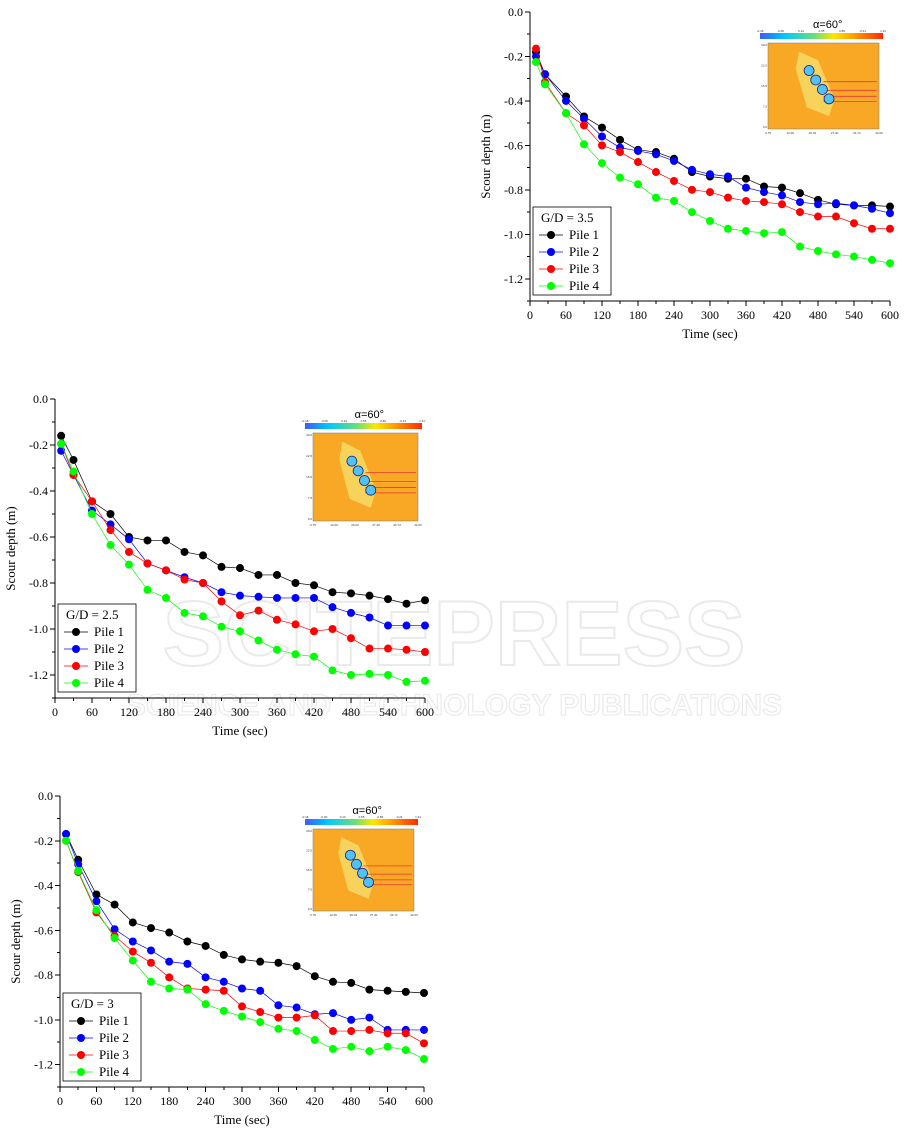 The width and height of the screenshot is (908, 1138). What do you see at coordinates (422, 421) in the screenshot?
I see `colorbar-tick-label: 1.31` at bounding box center [422, 421].